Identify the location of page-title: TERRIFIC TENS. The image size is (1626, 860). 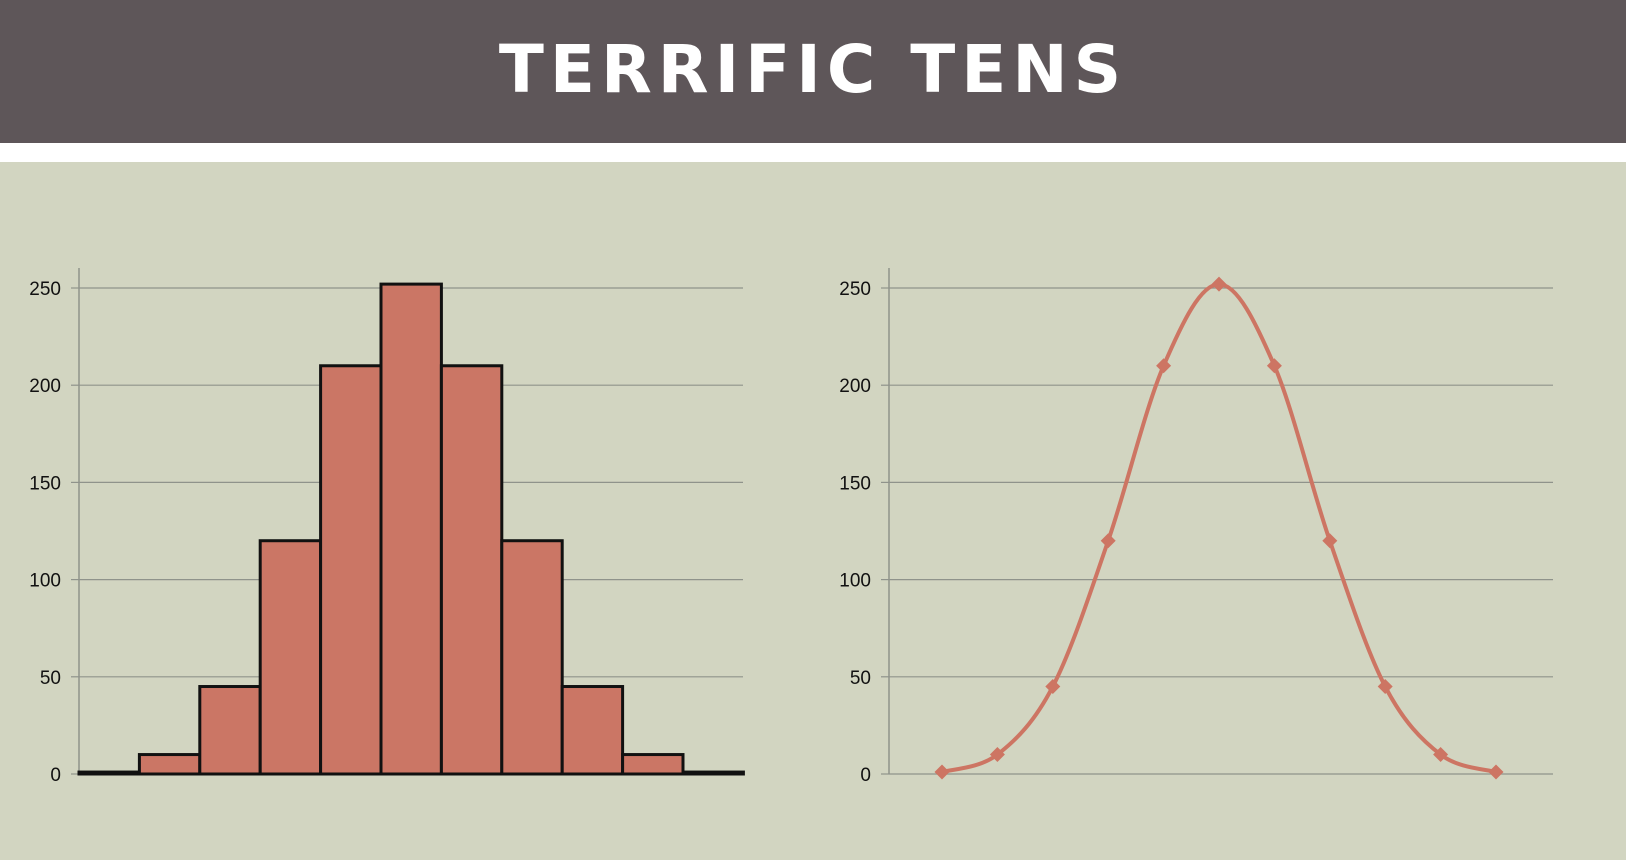
(813, 69).